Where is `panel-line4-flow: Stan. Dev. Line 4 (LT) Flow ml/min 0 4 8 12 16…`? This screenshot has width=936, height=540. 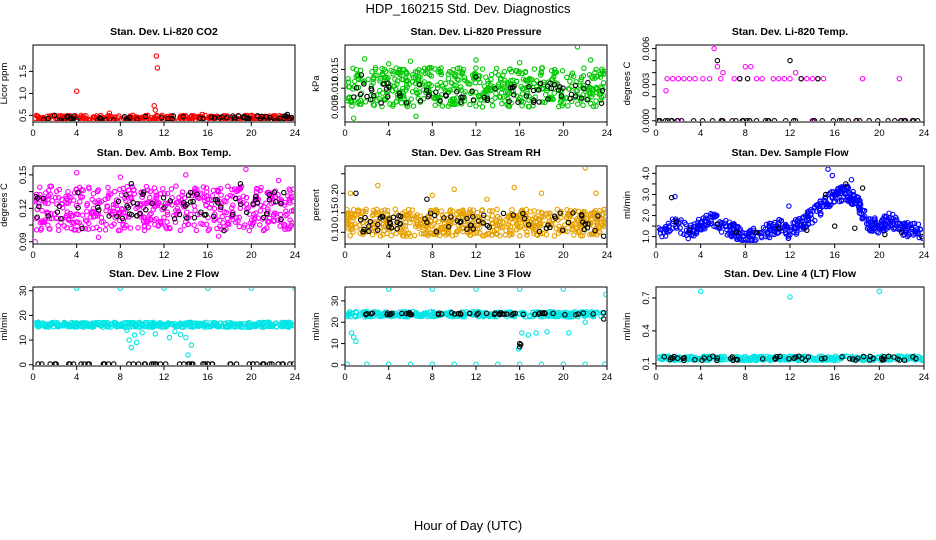
panel-line4-flow: Stan. Dev. Line 4 (LT) Flow ml/min 0 4 8 12 16… is located at coordinates (775, 325).